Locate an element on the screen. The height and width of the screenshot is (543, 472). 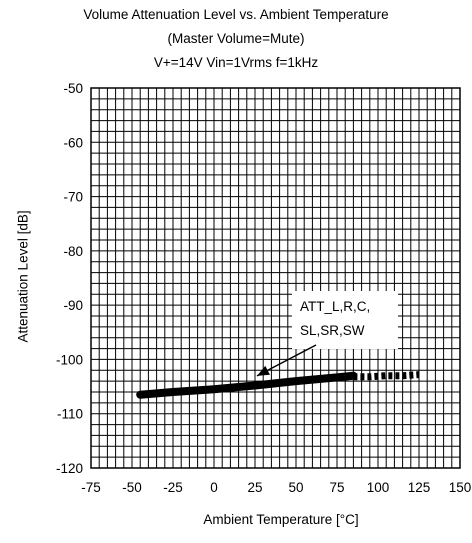
annotation-arrowhead is located at coordinates (263, 370).